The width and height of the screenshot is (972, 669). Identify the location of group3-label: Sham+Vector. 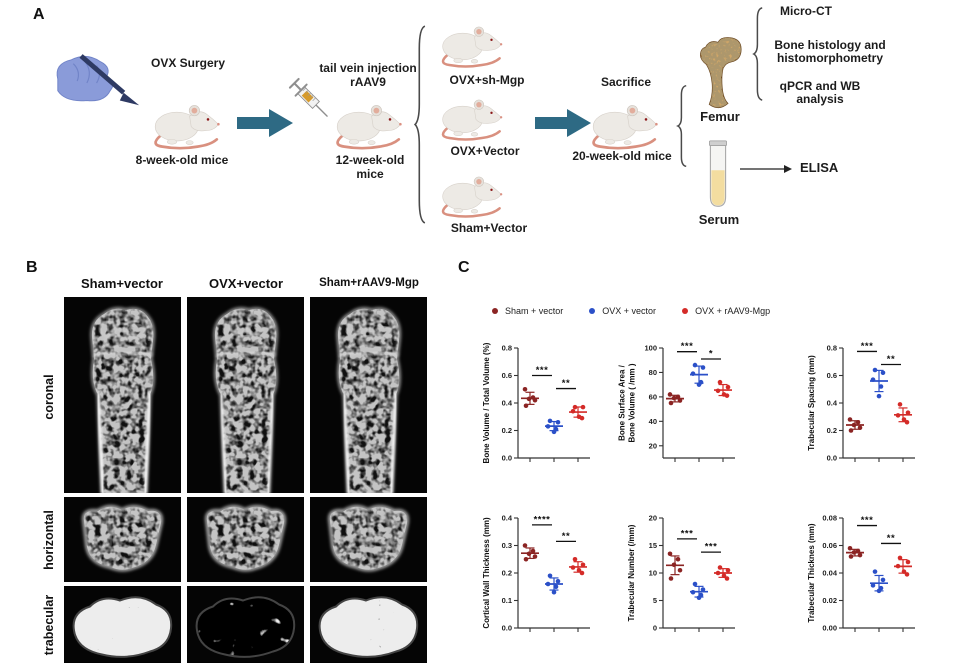
(489, 228).